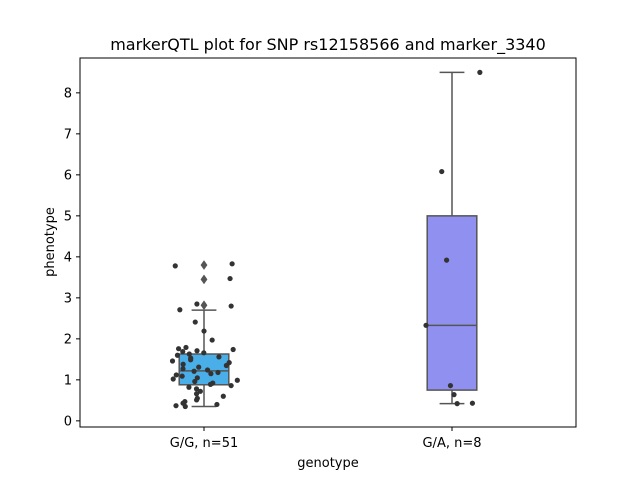  Describe the element at coordinates (50, 242) in the screenshot. I see `y-axis-label: phenotype` at that location.